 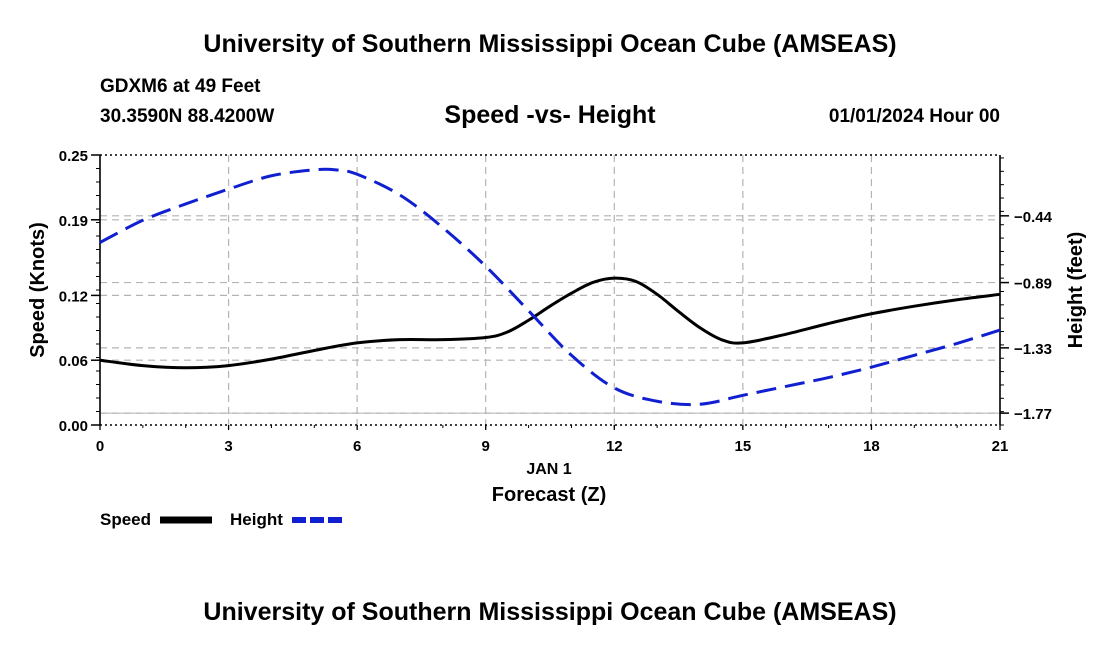 I want to click on y-axis-title: Speed (Knots), so click(x=38, y=290).